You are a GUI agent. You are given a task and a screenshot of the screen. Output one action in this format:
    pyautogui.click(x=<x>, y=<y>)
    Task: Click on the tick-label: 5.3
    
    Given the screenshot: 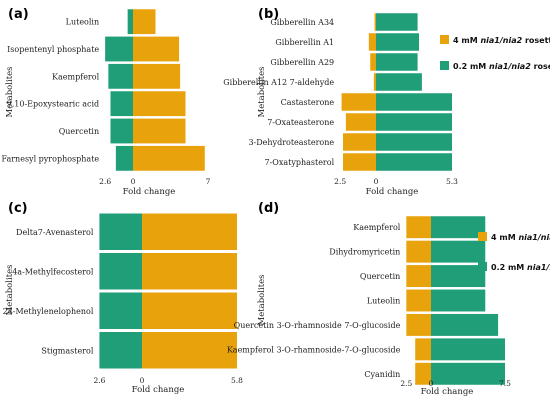 What is the action you would take?
    pyautogui.click(x=452, y=181)
    